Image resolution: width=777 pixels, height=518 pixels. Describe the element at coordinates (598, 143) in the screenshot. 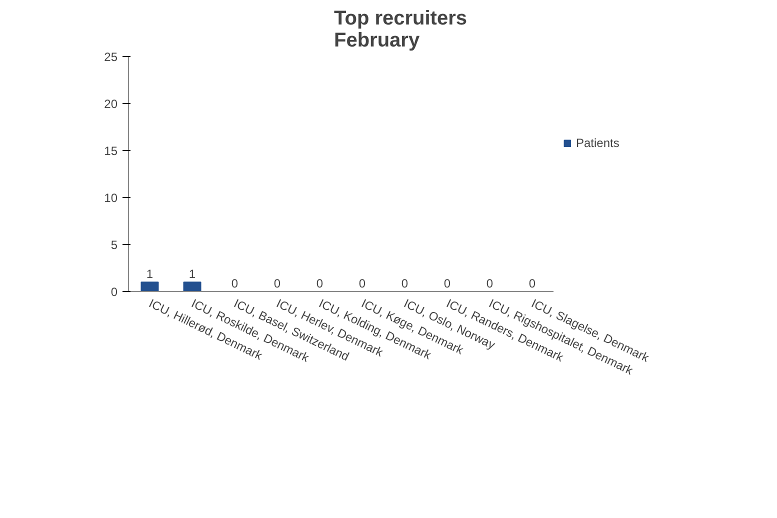

I see `legend-label: Patients` at that location.